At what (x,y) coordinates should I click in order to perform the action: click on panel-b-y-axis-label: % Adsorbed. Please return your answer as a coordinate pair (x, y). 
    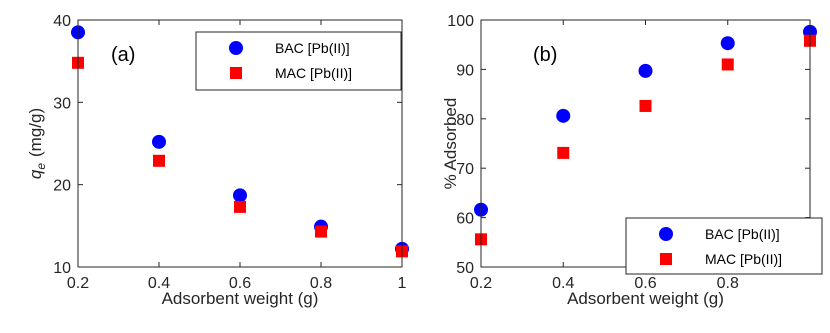
    Looking at the image, I should click on (450, 144).